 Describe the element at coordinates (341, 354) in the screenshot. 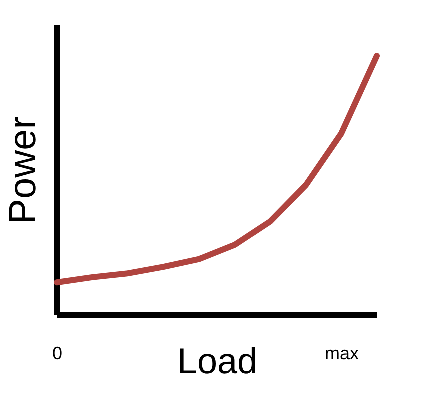

I see `x-tick-label: max` at that location.